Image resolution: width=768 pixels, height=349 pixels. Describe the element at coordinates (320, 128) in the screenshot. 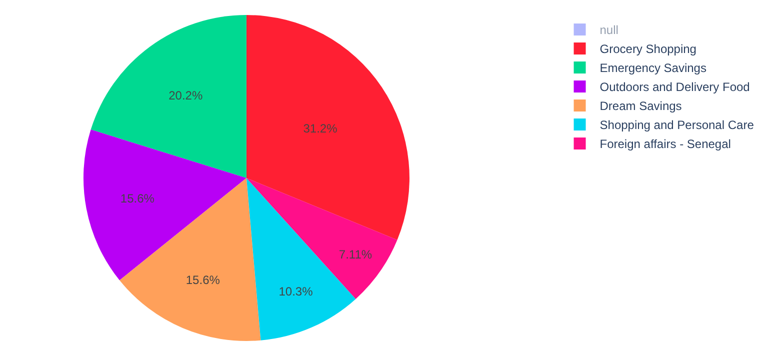

I see `data-label: 31.2%` at that location.